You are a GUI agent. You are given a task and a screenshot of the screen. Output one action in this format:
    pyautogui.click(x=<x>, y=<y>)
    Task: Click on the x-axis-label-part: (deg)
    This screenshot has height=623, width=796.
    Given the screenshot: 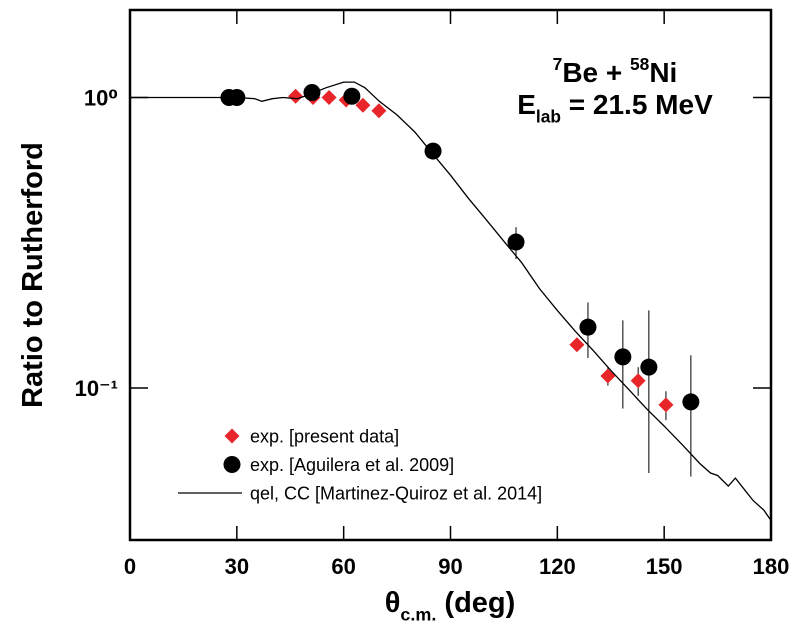 What is the action you would take?
    pyautogui.click(x=475, y=603)
    